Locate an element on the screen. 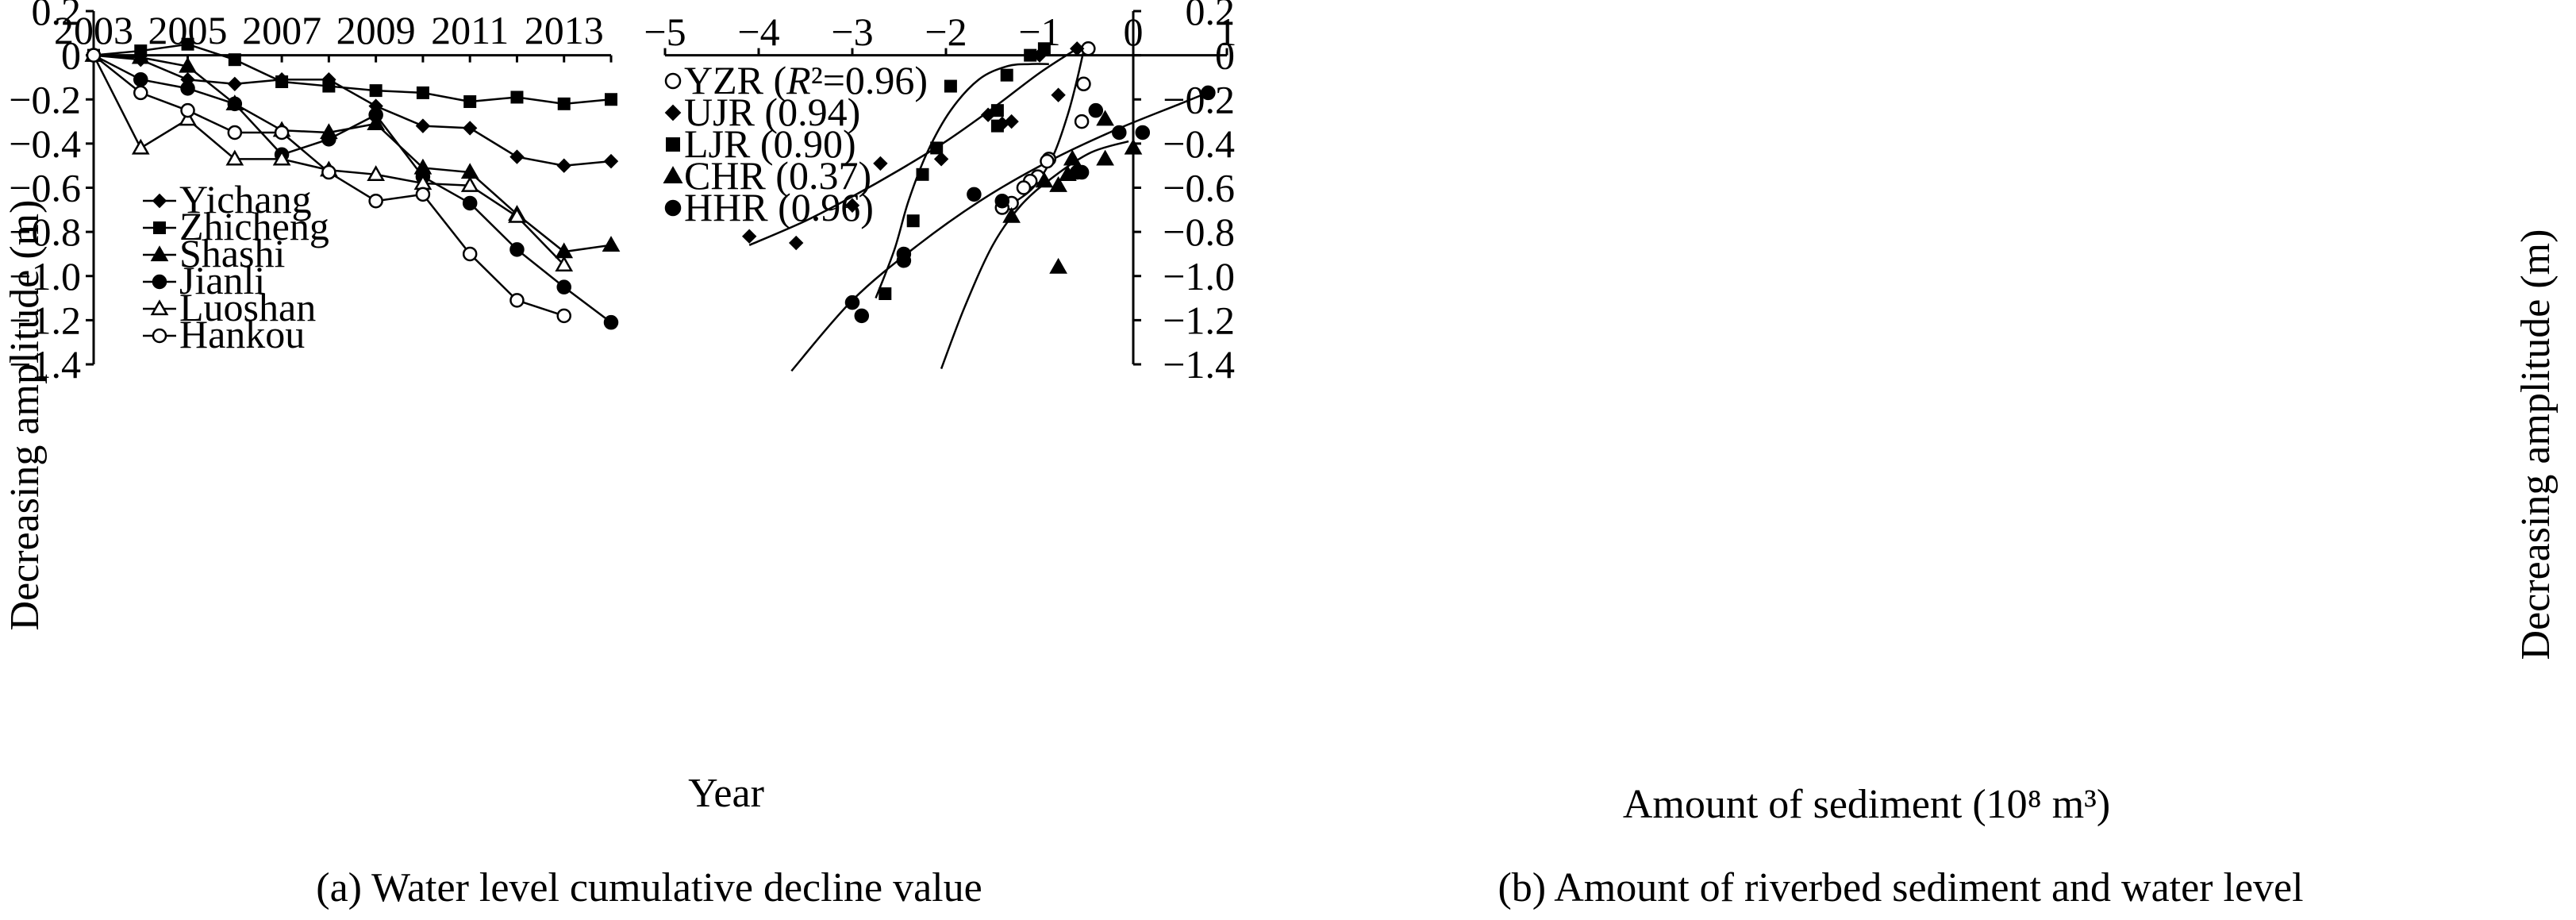  legend-marker-yzr is located at coordinates (673, 81).